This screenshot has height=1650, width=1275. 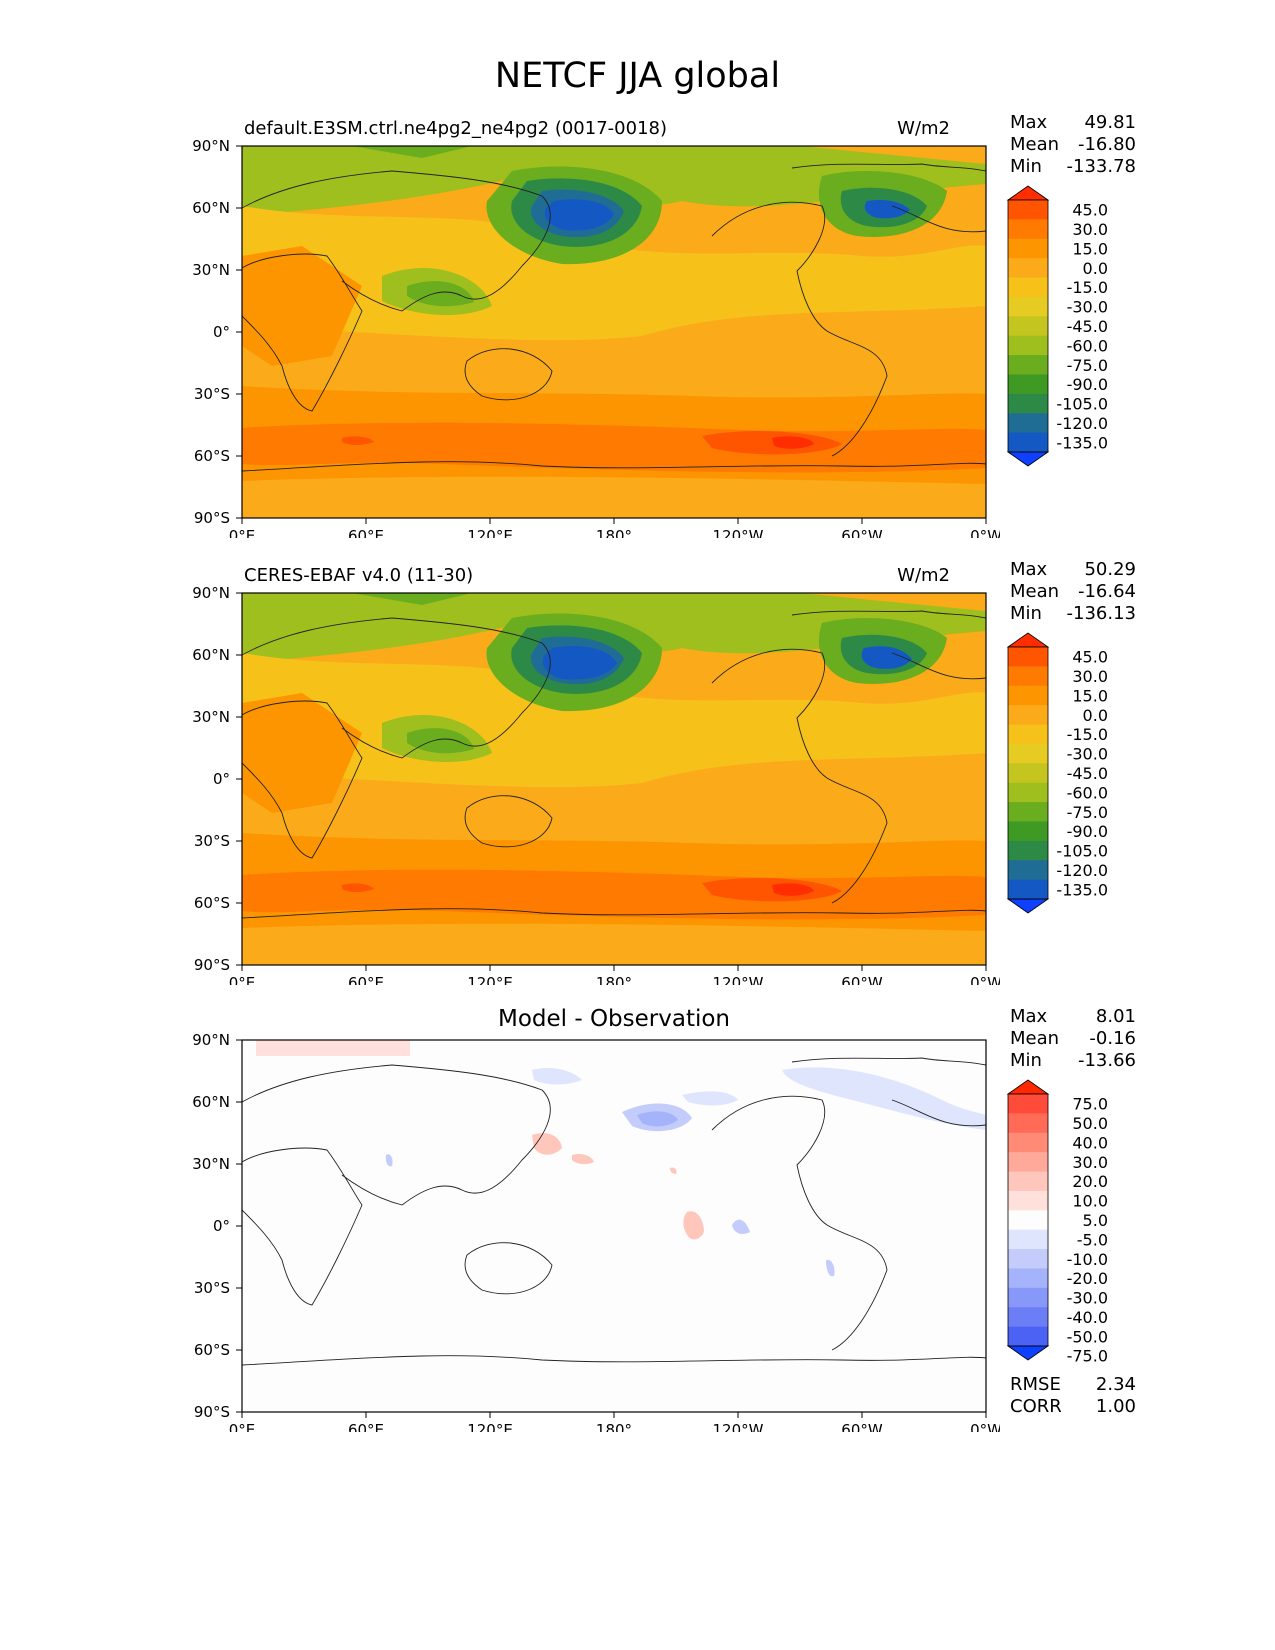 What do you see at coordinates (1106, 144) in the screenshot?
I see `stat-mean: -16.80` at bounding box center [1106, 144].